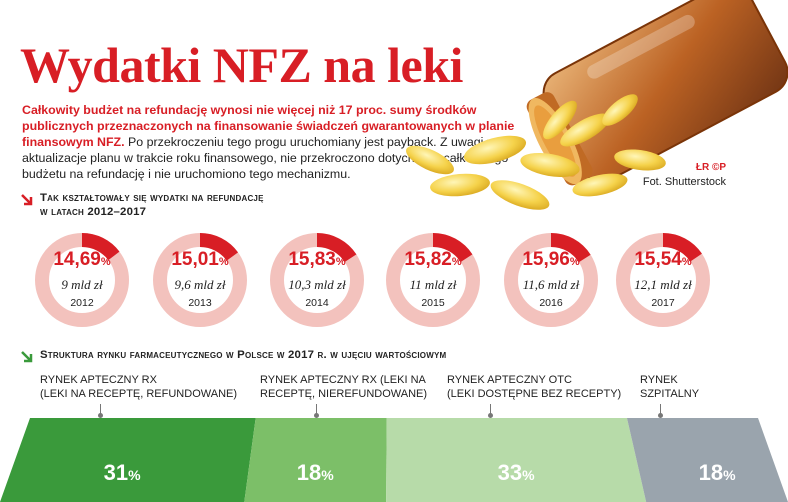 The image size is (788, 502). What do you see at coordinates (433, 284) in the screenshot?
I see `donut-amount: 11 mld zł` at bounding box center [433, 284].